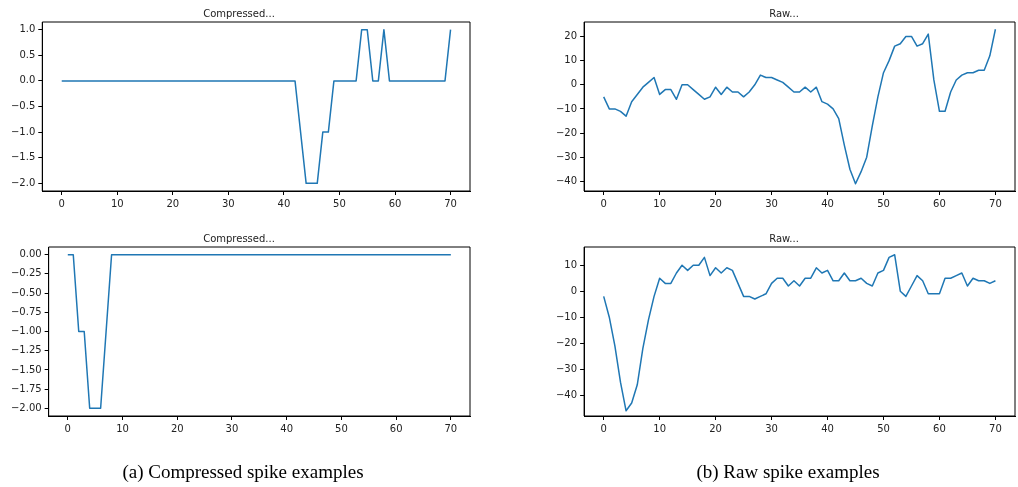 The height and width of the screenshot is (487, 1018). I want to click on text: (b) Raw spike examples, so click(788, 472).